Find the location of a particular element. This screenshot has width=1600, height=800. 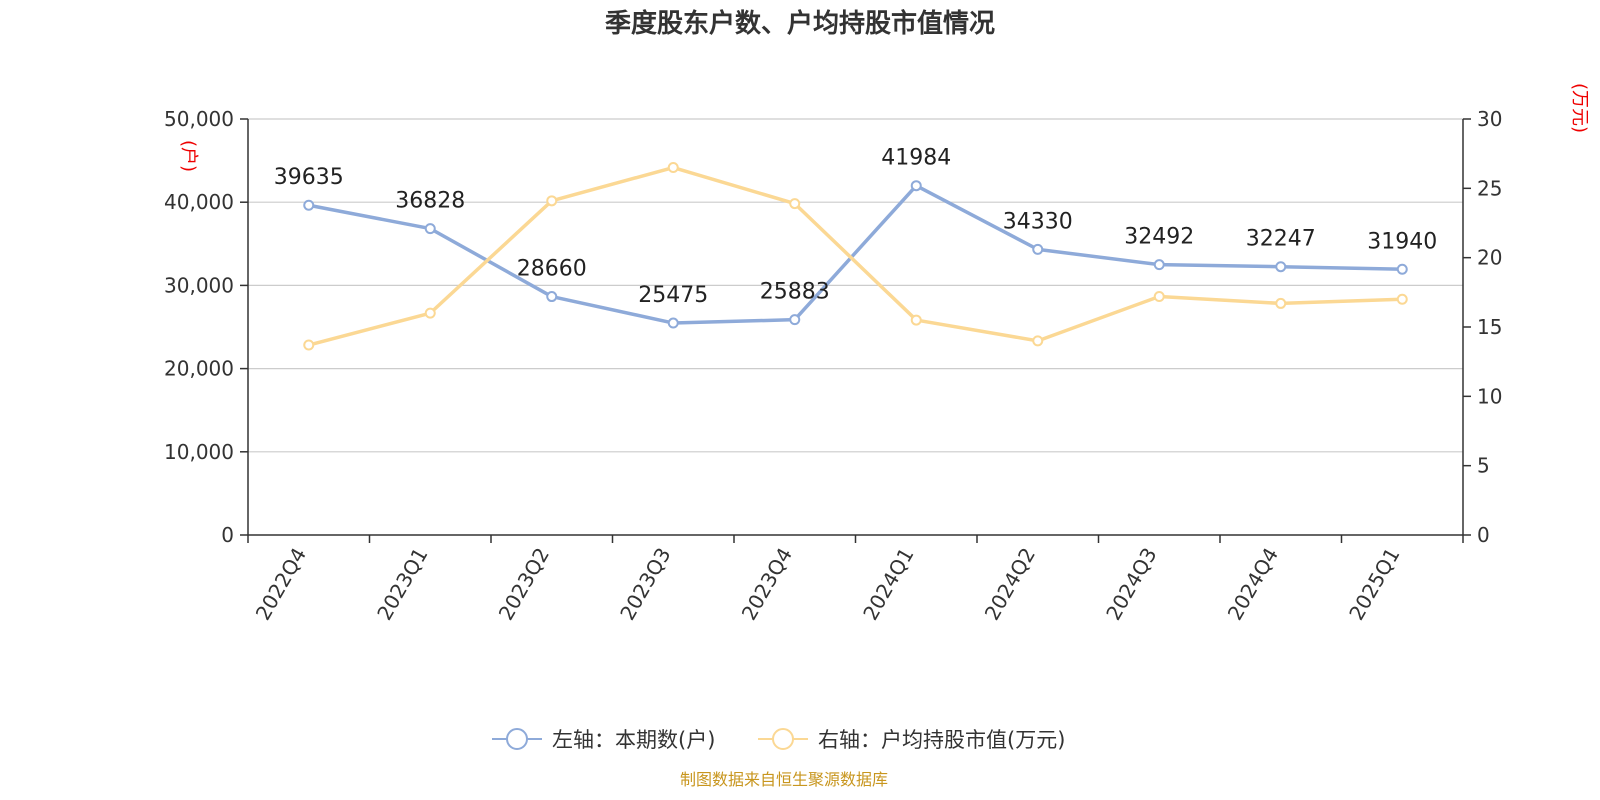

right-tick-label: 25 is located at coordinates (1489, 188).